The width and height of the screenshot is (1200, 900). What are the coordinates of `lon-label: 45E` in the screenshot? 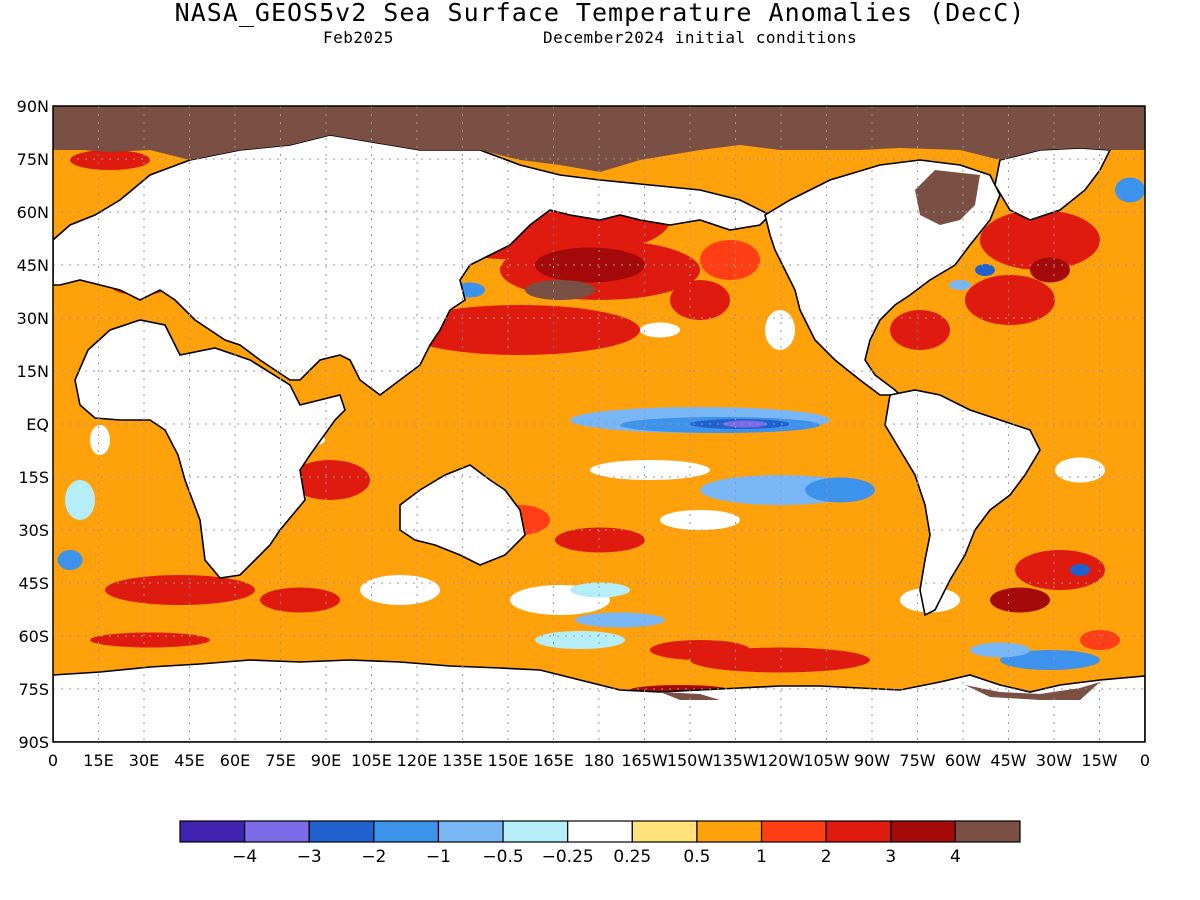 It's located at (189, 760).